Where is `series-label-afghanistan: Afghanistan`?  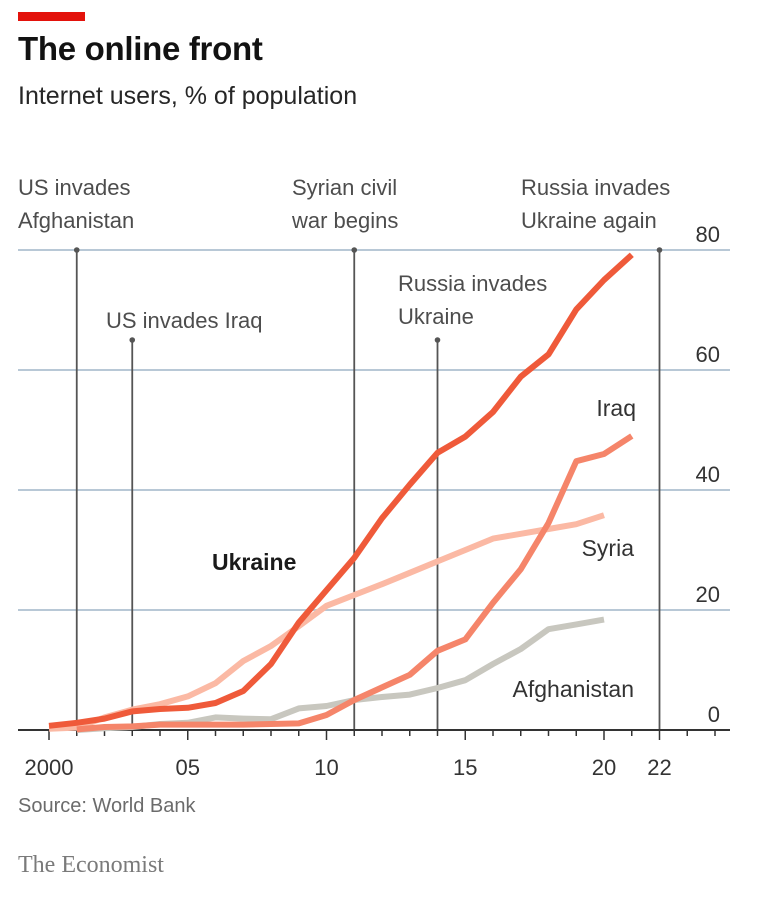
series-label-afghanistan: Afghanistan is located at coordinates (573, 689).